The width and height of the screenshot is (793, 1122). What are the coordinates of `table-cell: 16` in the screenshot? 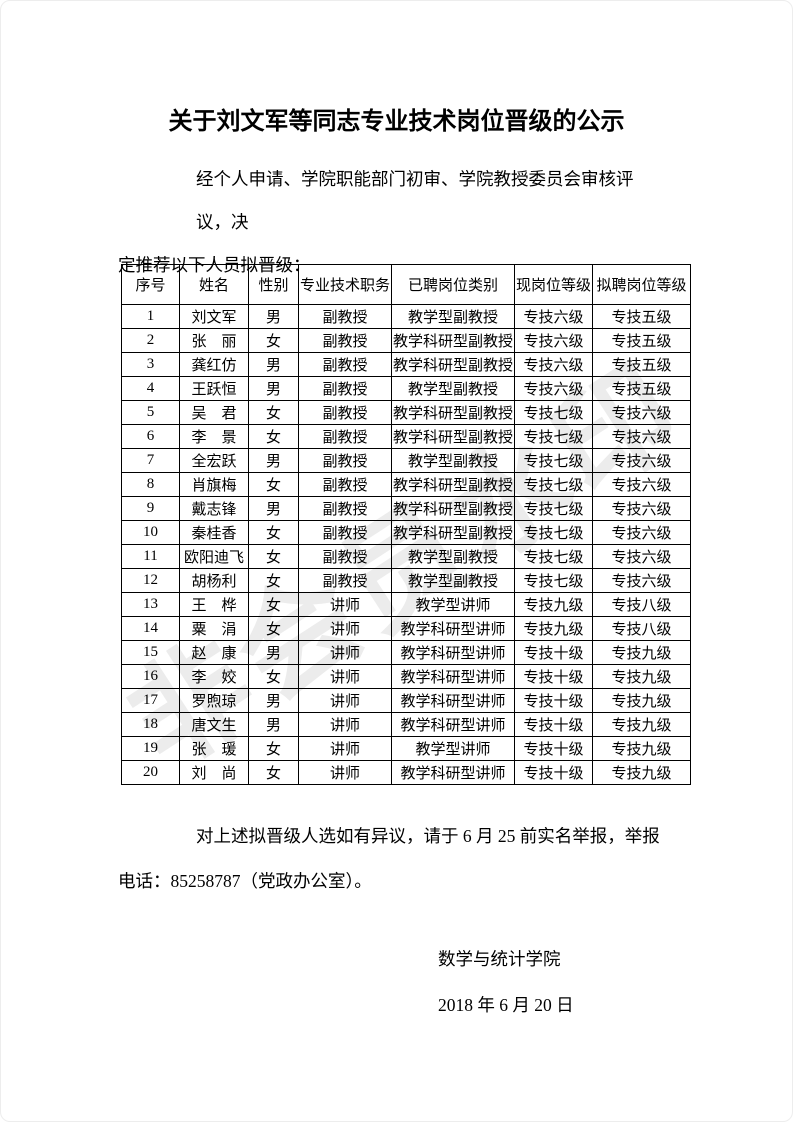 It's located at (150, 676).